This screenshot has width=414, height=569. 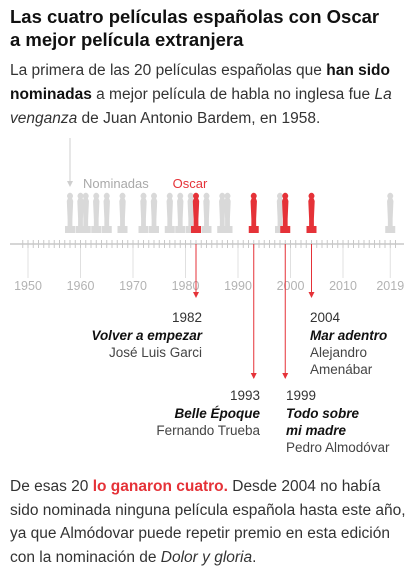 What do you see at coordinates (127, 39) in the screenshot?
I see `chart-title-line-2: a mejor película extranjera` at bounding box center [127, 39].